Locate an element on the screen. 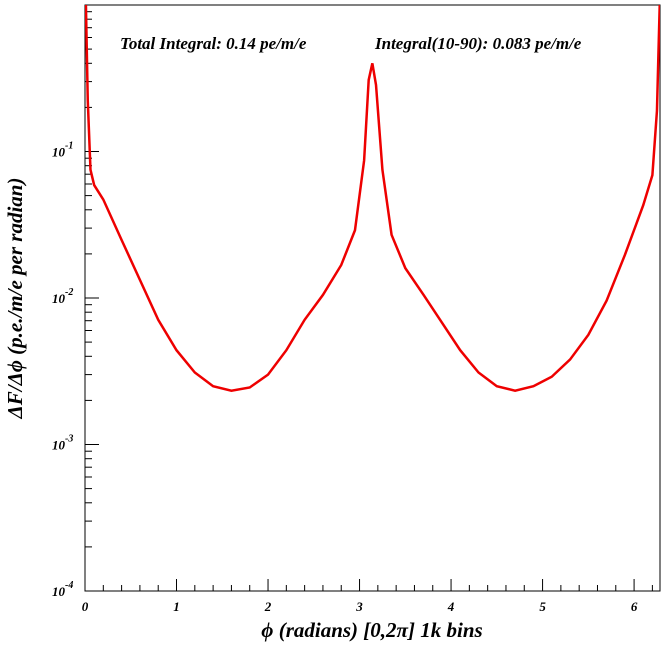 The image size is (668, 646). x-tick-label: 0 is located at coordinates (85, 606).